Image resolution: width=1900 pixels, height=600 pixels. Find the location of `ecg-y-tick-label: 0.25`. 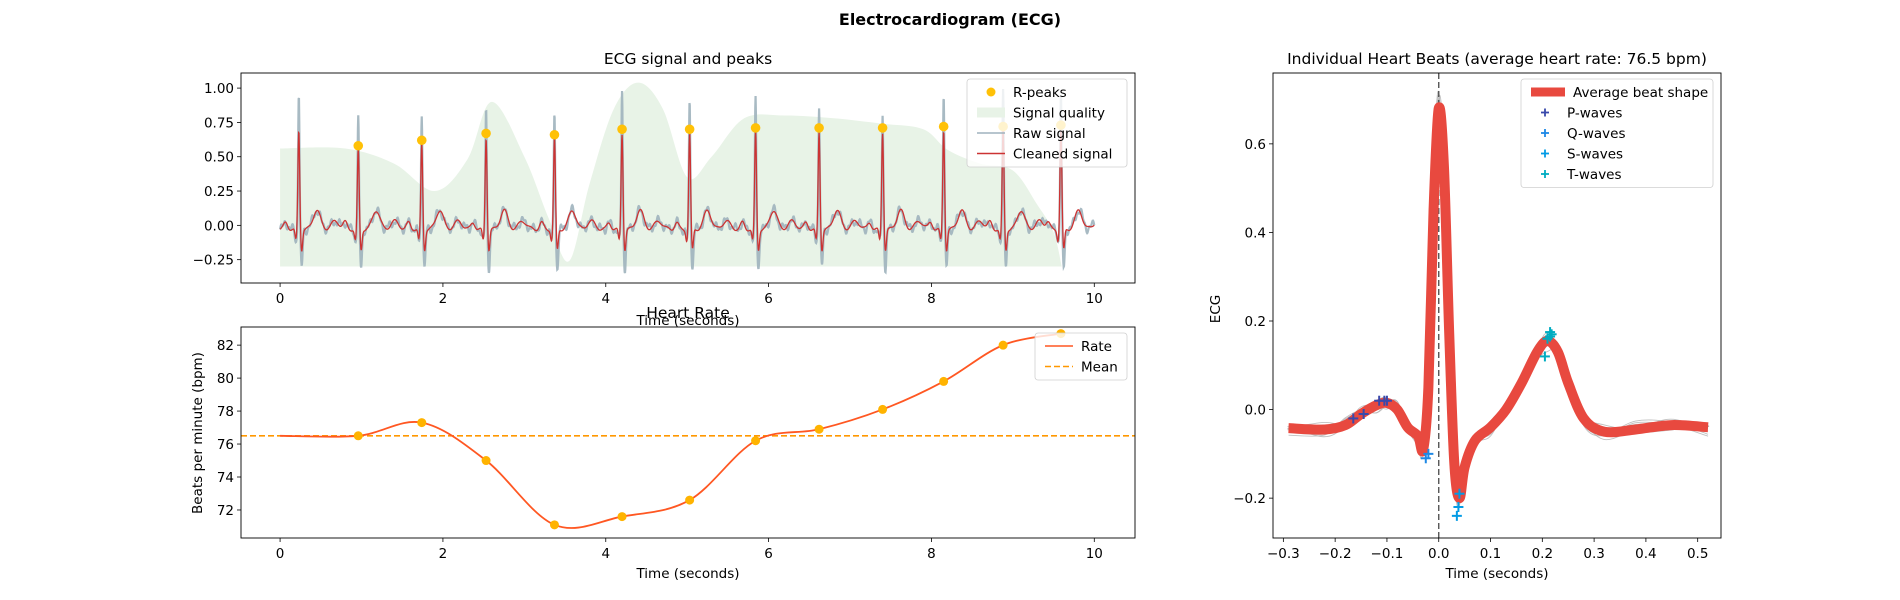

ecg-y-tick-label: 0.25 is located at coordinates (219, 192).